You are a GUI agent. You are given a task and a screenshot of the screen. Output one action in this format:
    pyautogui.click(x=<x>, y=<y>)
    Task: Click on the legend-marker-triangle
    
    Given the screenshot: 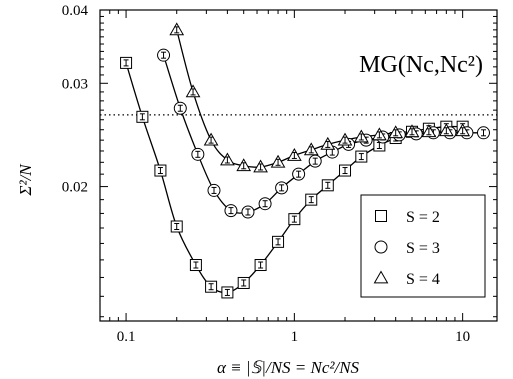 What is the action you would take?
    pyautogui.click(x=381, y=277)
    